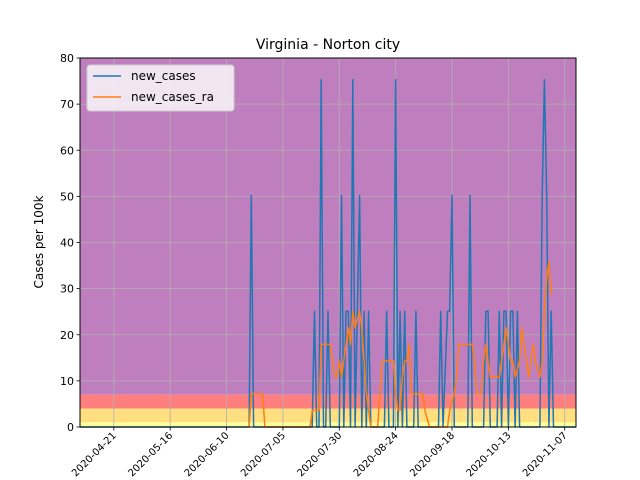 Image resolution: width=640 pixels, height=480 pixels. I want to click on x-tick-label: 2020-08-24, so click(376, 454).